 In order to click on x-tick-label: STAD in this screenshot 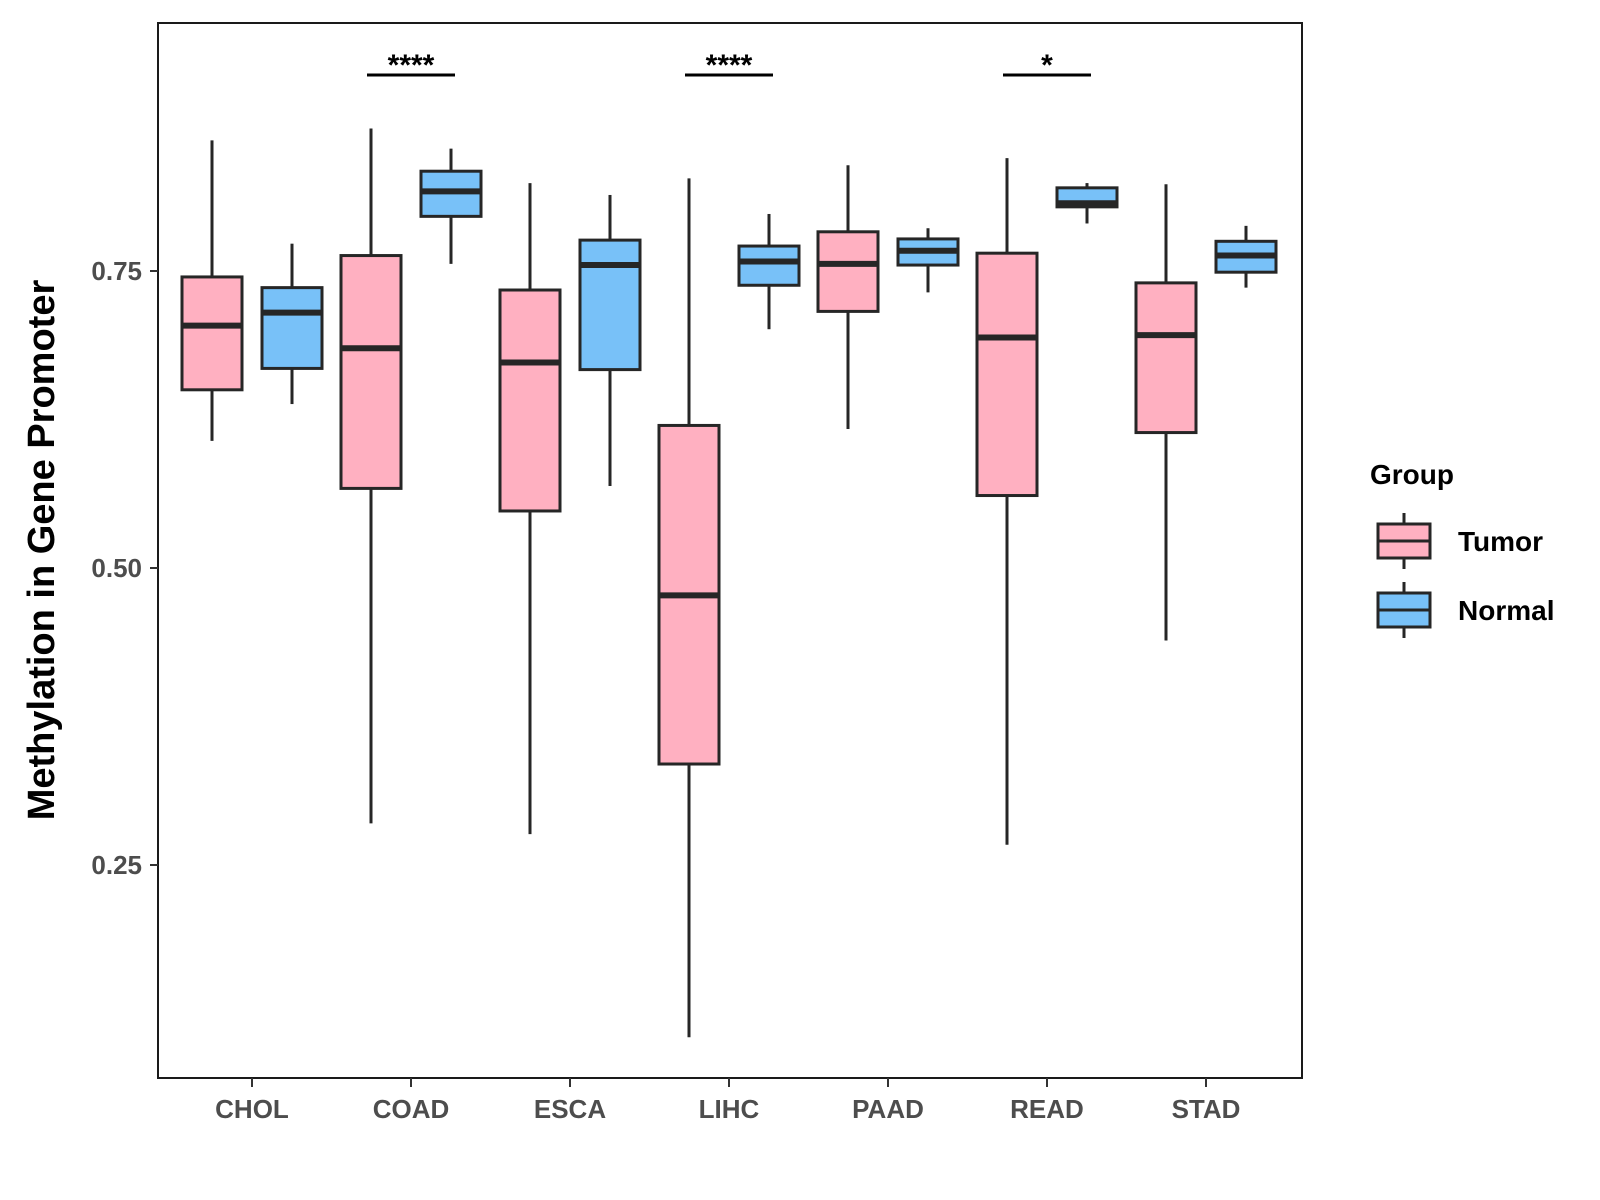, I will do `click(1206, 1109)`.